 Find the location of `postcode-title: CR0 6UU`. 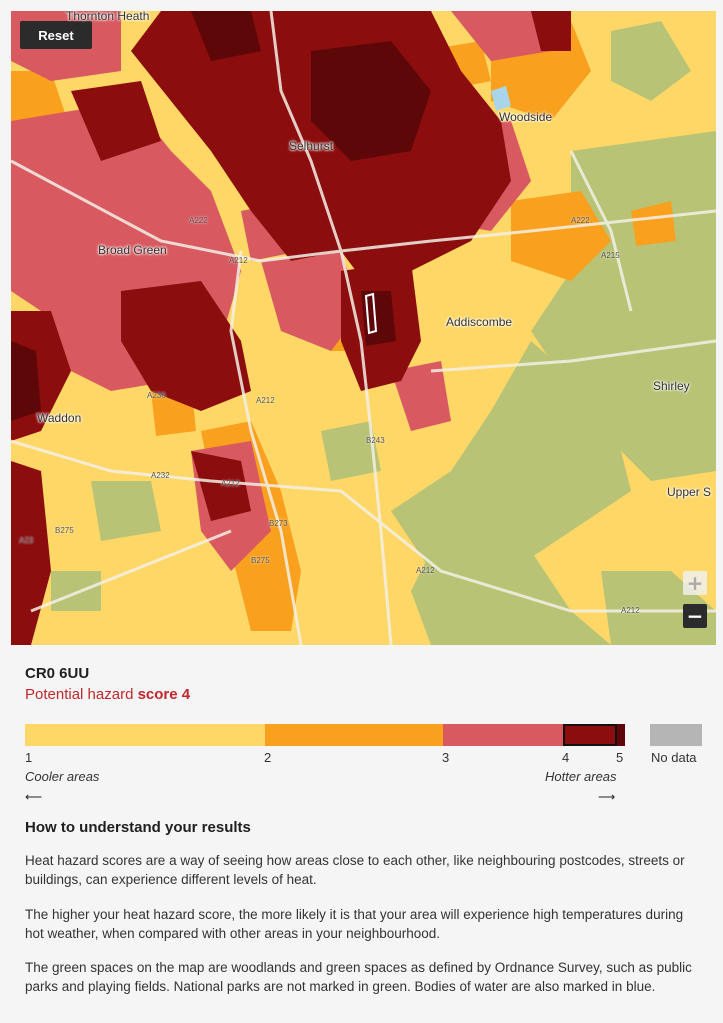

postcode-title: CR0 6UU is located at coordinates (57, 673).